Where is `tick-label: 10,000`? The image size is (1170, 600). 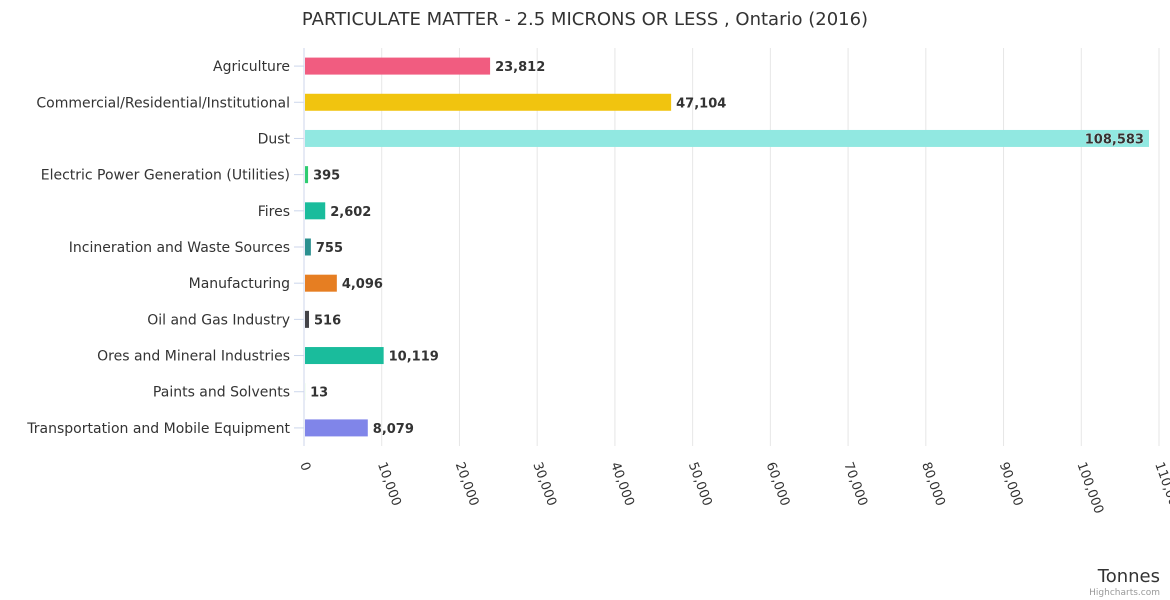 tick-label: 10,000 is located at coordinates (389, 484).